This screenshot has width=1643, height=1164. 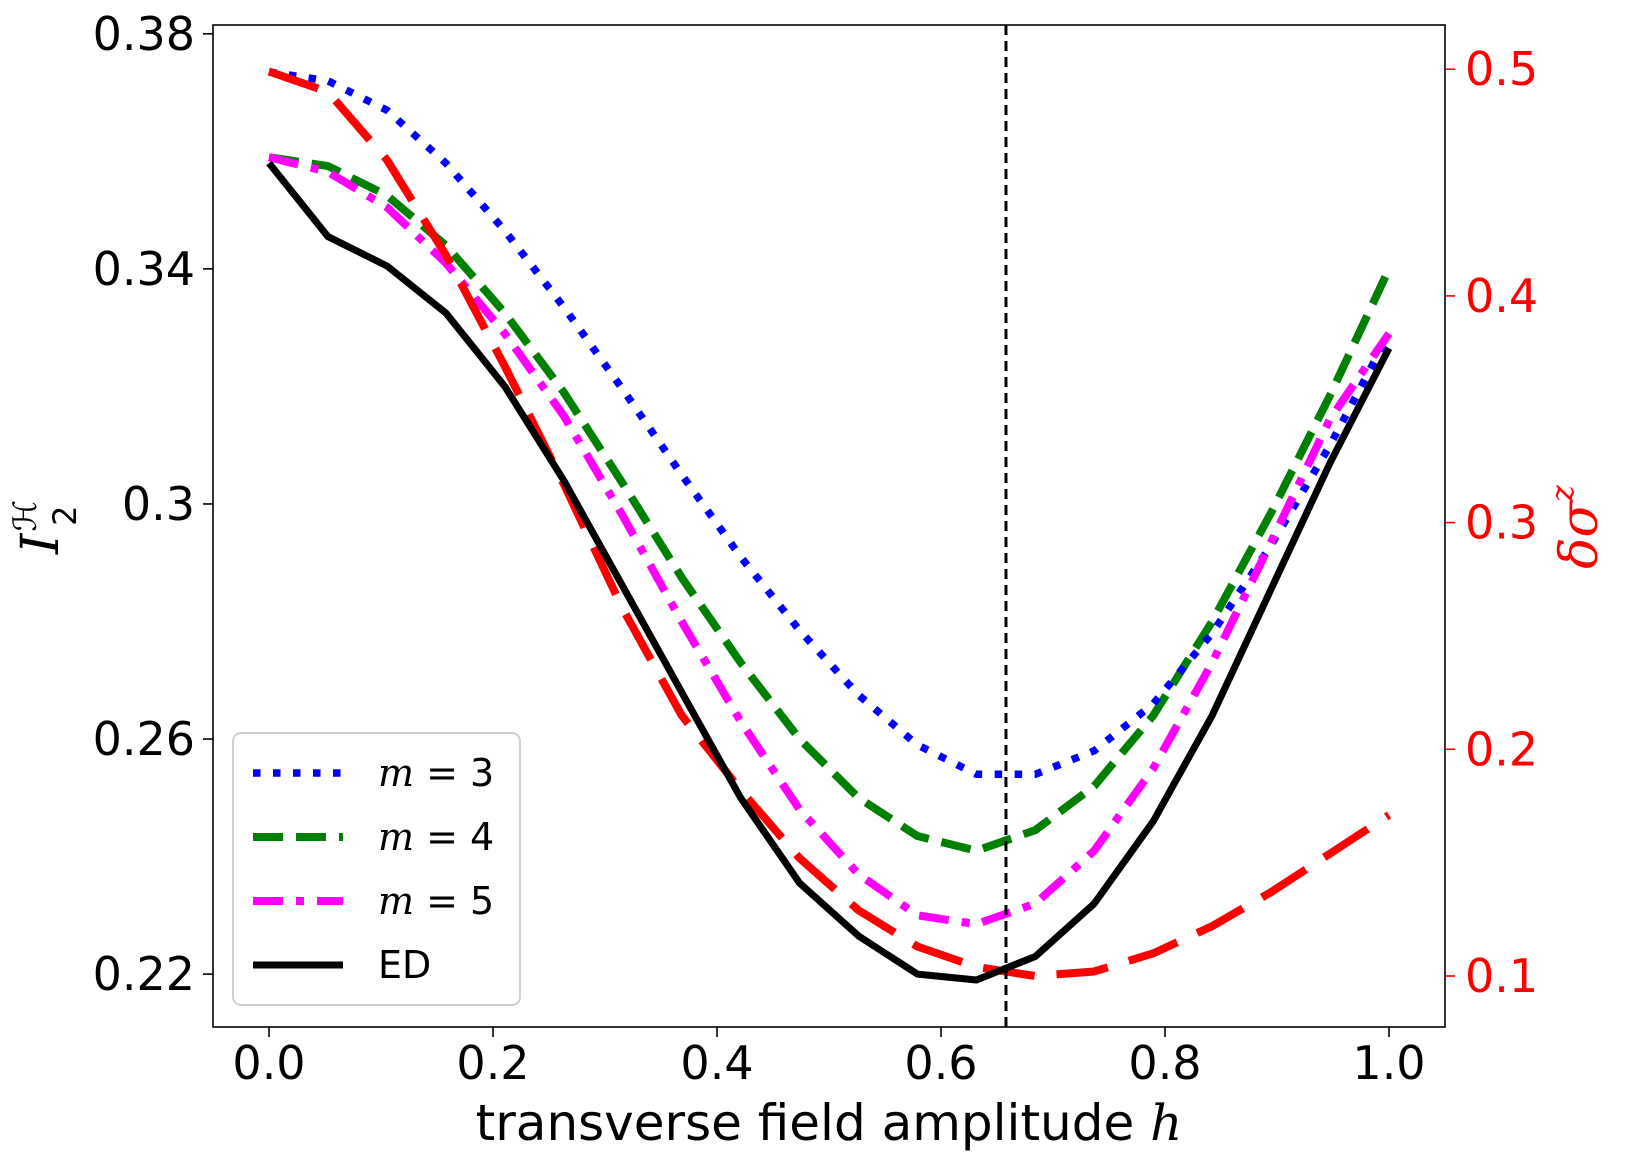 I want to click on legend-box, so click(x=376, y=869).